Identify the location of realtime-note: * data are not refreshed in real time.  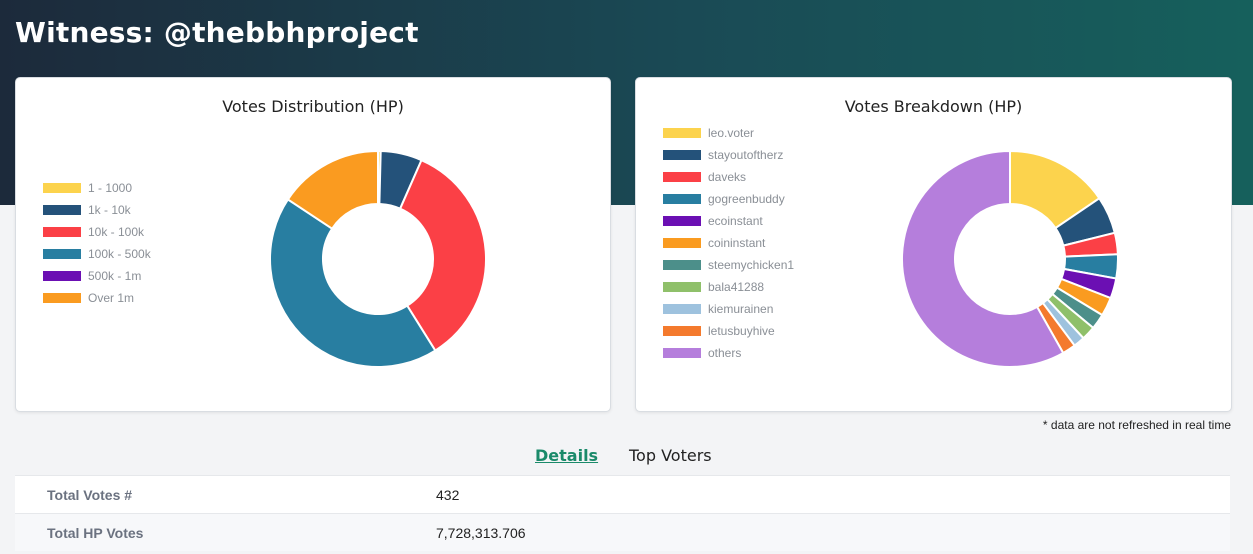
(1136, 425).